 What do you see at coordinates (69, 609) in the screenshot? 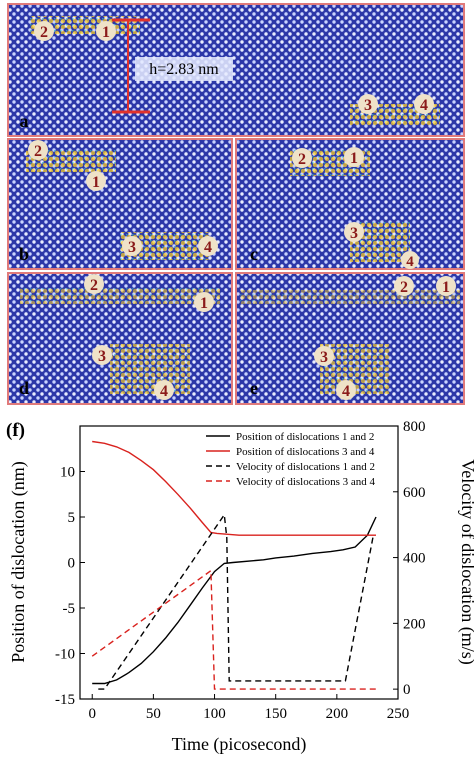
I see `y-left-tick-label: -5` at bounding box center [69, 609].